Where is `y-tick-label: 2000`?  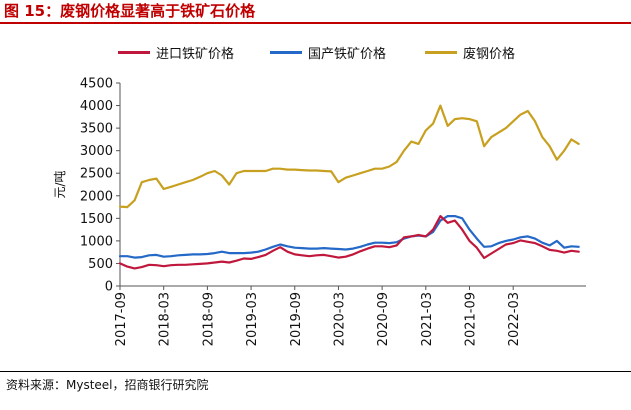
y-tick-label: 2000 is located at coordinates (96, 196).